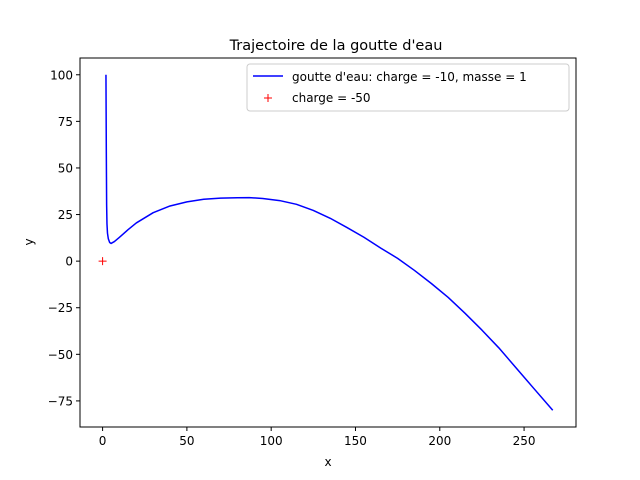  Describe the element at coordinates (65, 122) in the screenshot. I see `y-tick-label: 75` at that location.